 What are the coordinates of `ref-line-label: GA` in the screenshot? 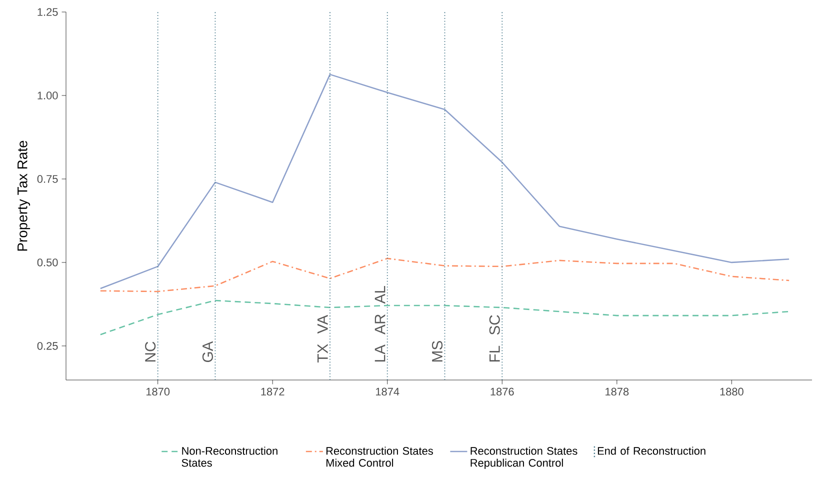 It's located at (207, 351).